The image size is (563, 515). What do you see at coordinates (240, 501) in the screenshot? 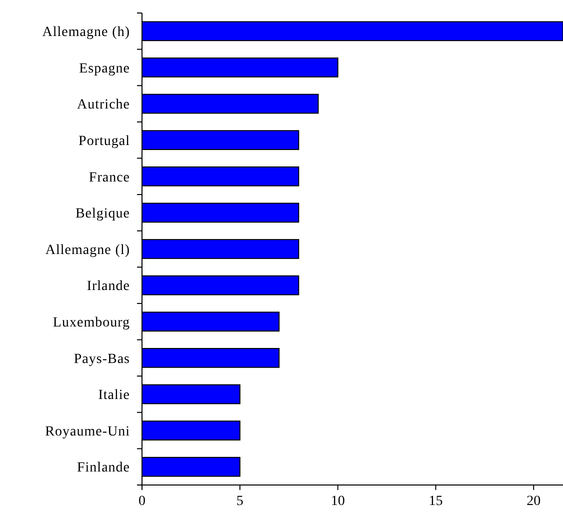
I see `x-tick-label: 5` at bounding box center [240, 501].